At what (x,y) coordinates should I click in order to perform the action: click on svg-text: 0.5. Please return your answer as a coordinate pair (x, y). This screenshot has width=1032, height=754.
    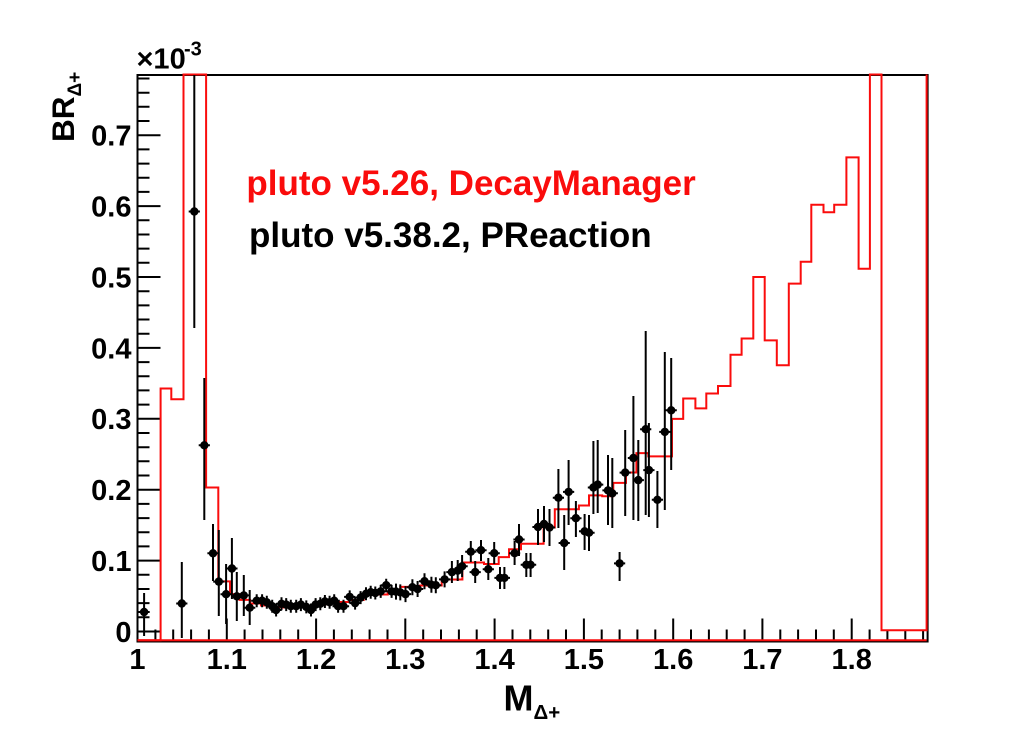
    Looking at the image, I should click on (111, 278).